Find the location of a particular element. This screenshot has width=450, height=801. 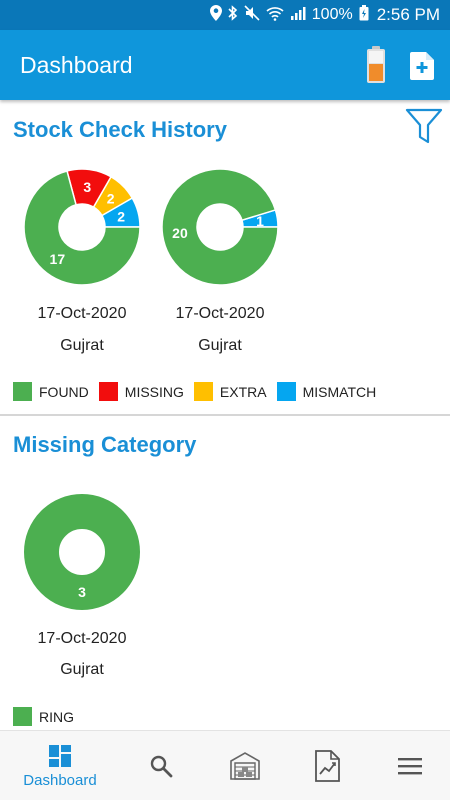

section-divider is located at coordinates (225, 415).